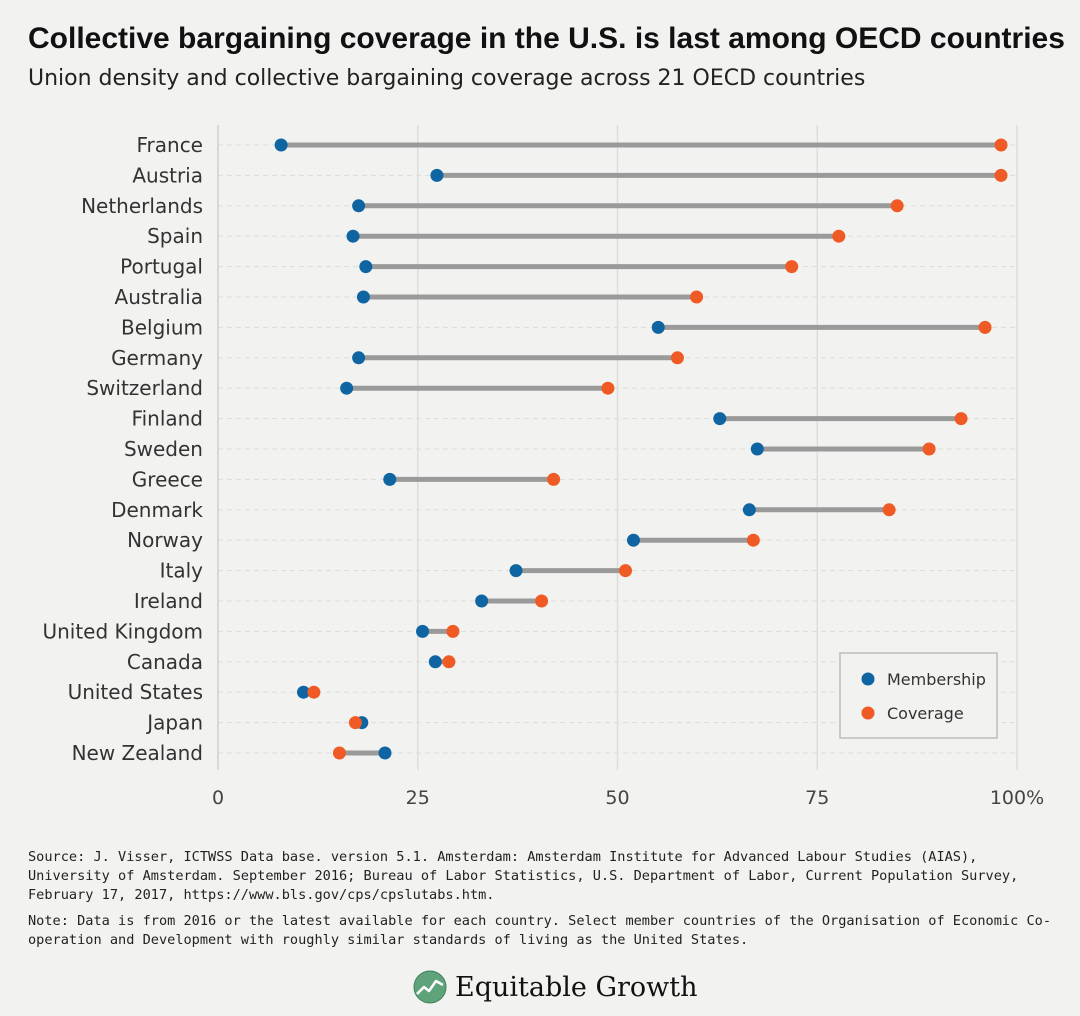 The width and height of the screenshot is (1080, 1016). Describe the element at coordinates (175, 236) in the screenshot. I see `category-label: Spain` at that location.